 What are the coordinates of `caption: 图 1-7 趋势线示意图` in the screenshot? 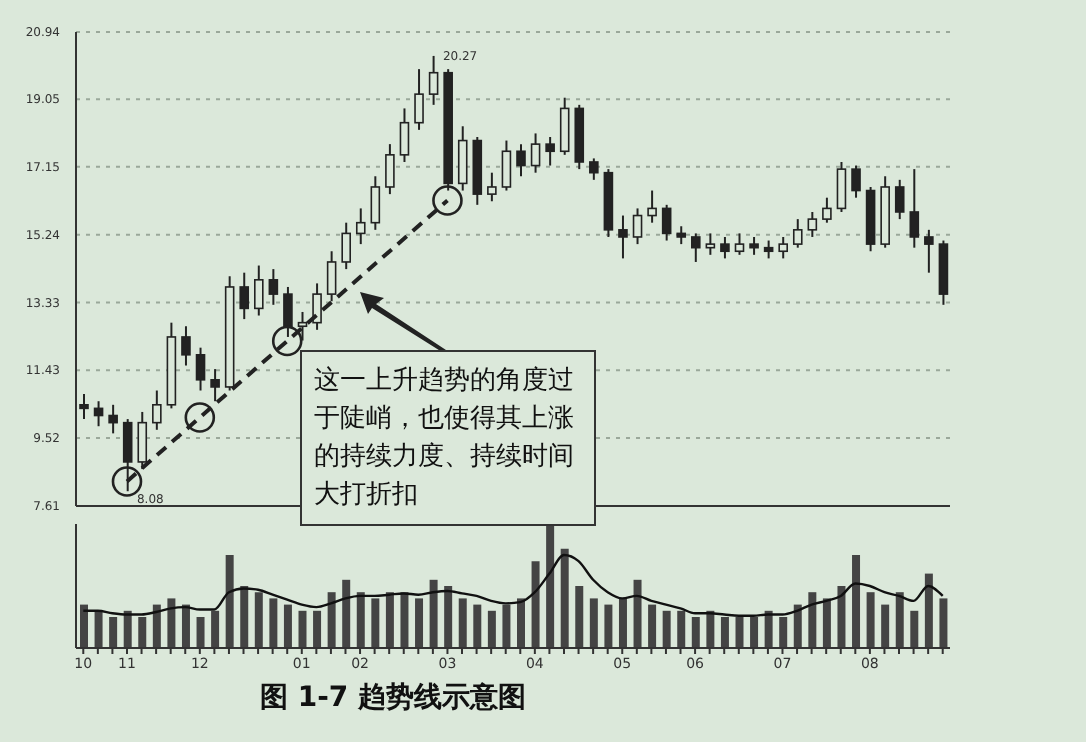 It's located at (393, 698).